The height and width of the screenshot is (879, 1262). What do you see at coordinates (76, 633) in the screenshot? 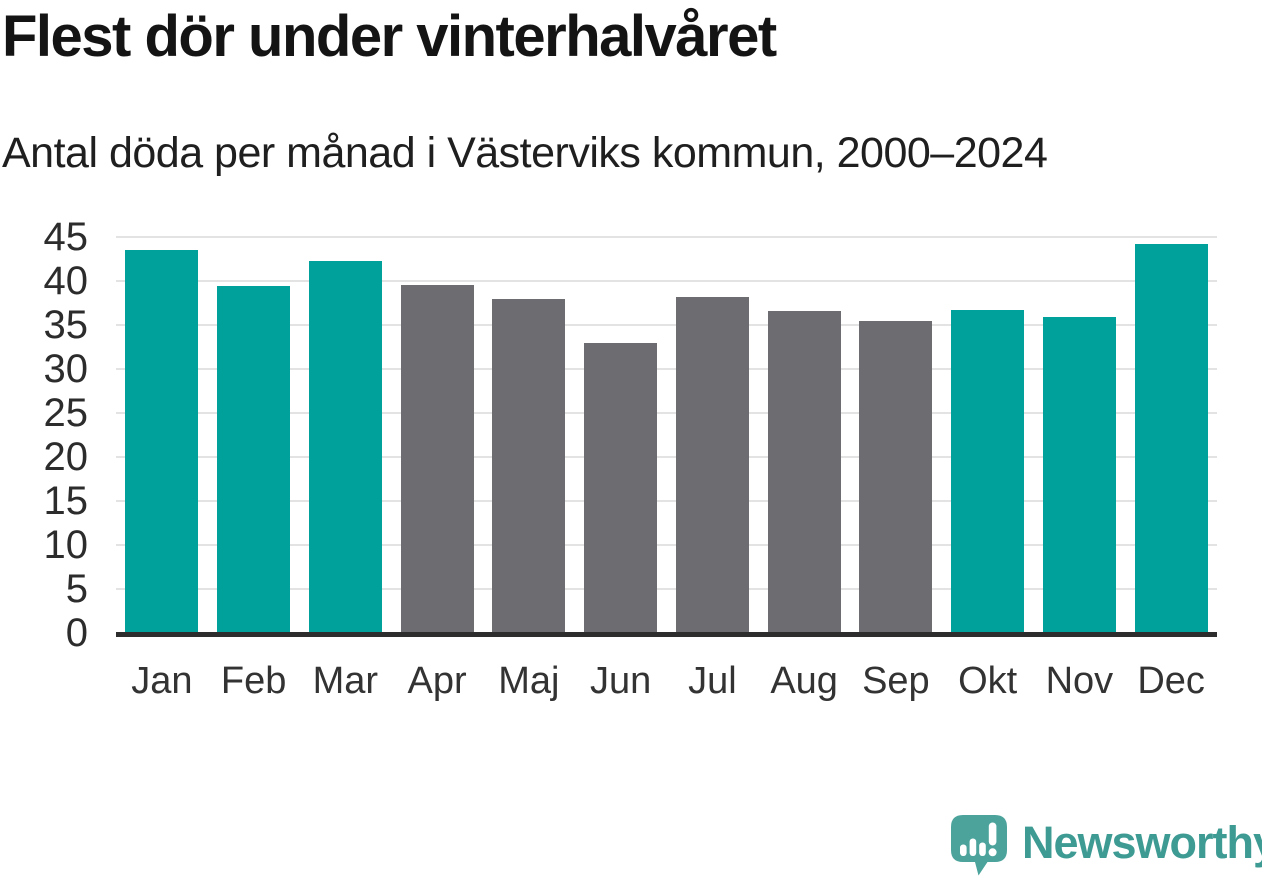
I see `y-tick-label-0: 0` at bounding box center [76, 633].